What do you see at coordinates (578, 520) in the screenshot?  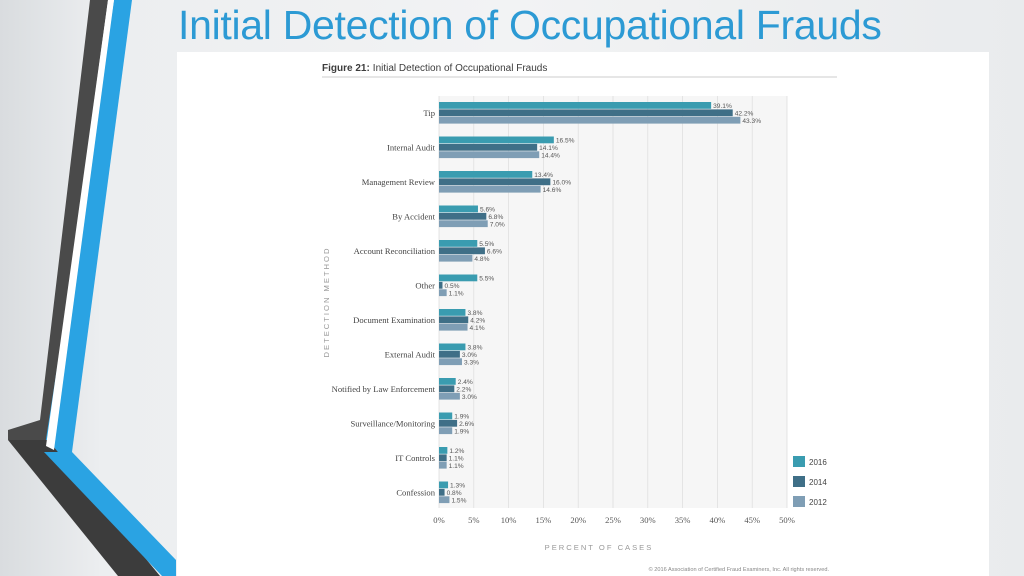 I see `x-tick-label: 20%` at bounding box center [578, 520].